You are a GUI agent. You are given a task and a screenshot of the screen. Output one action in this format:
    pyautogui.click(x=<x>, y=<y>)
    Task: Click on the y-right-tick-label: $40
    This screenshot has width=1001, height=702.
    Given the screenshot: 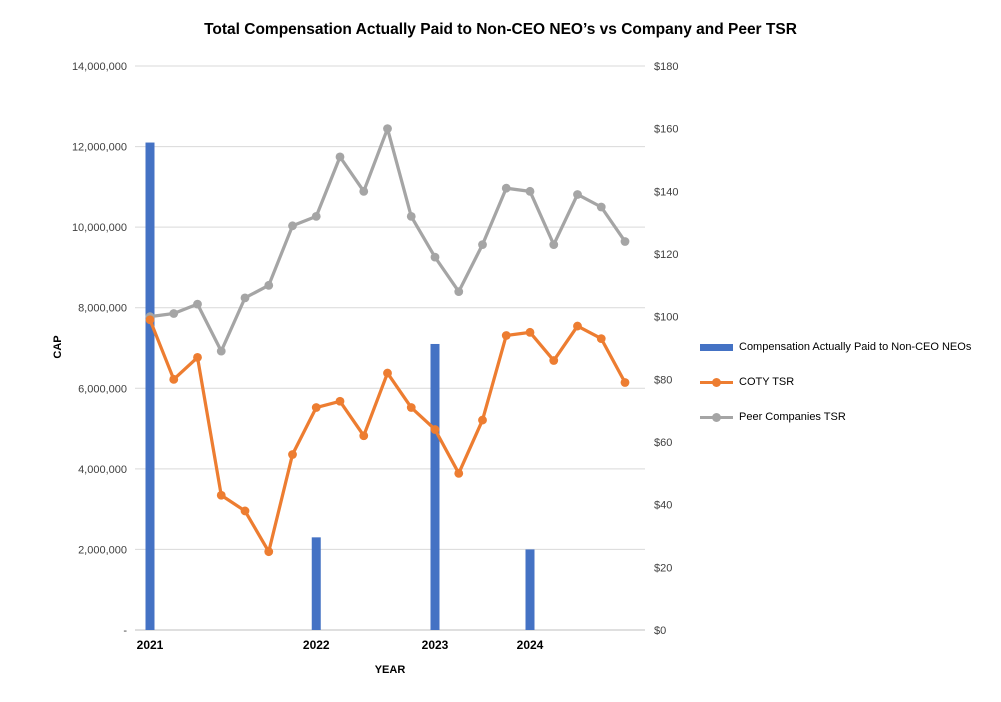 What is the action you would take?
    pyautogui.click(x=663, y=506)
    